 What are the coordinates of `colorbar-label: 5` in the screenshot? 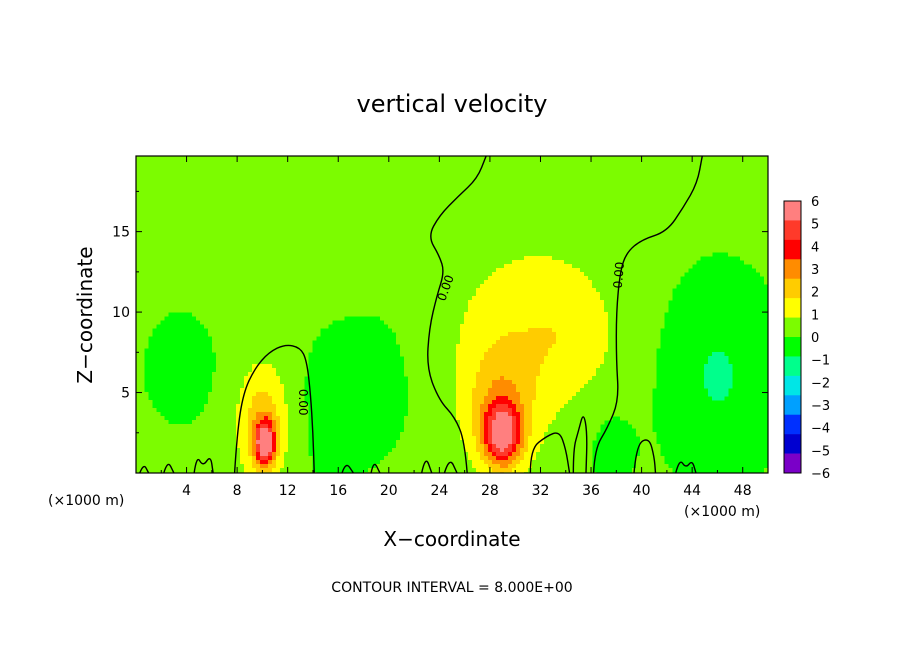 It's located at (815, 225).